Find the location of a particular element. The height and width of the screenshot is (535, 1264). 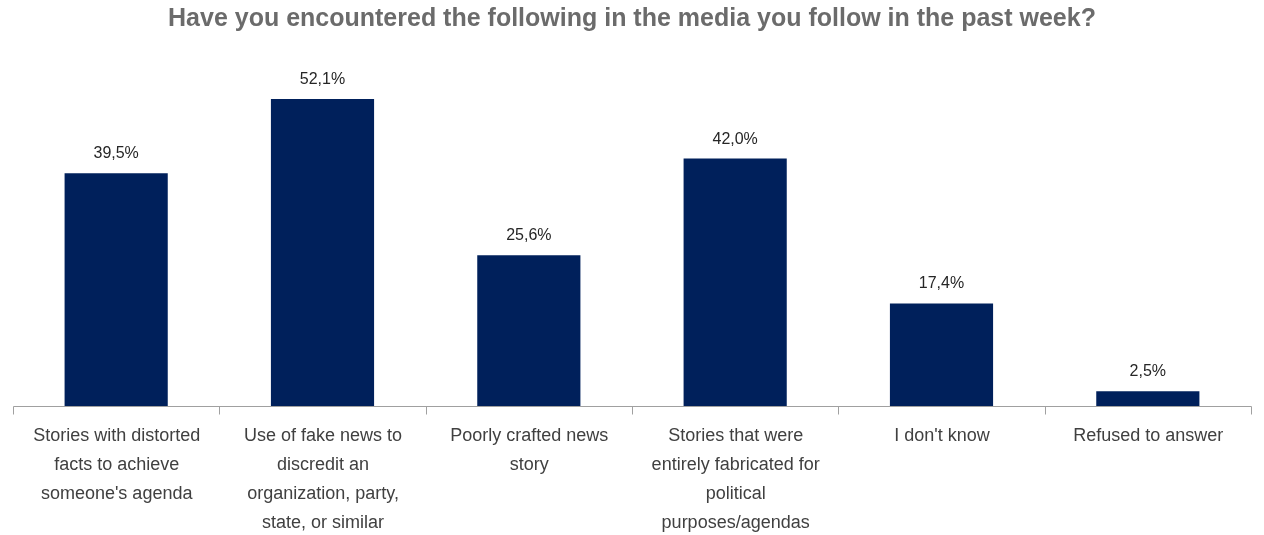

data-label: 42,0% is located at coordinates (735, 138).